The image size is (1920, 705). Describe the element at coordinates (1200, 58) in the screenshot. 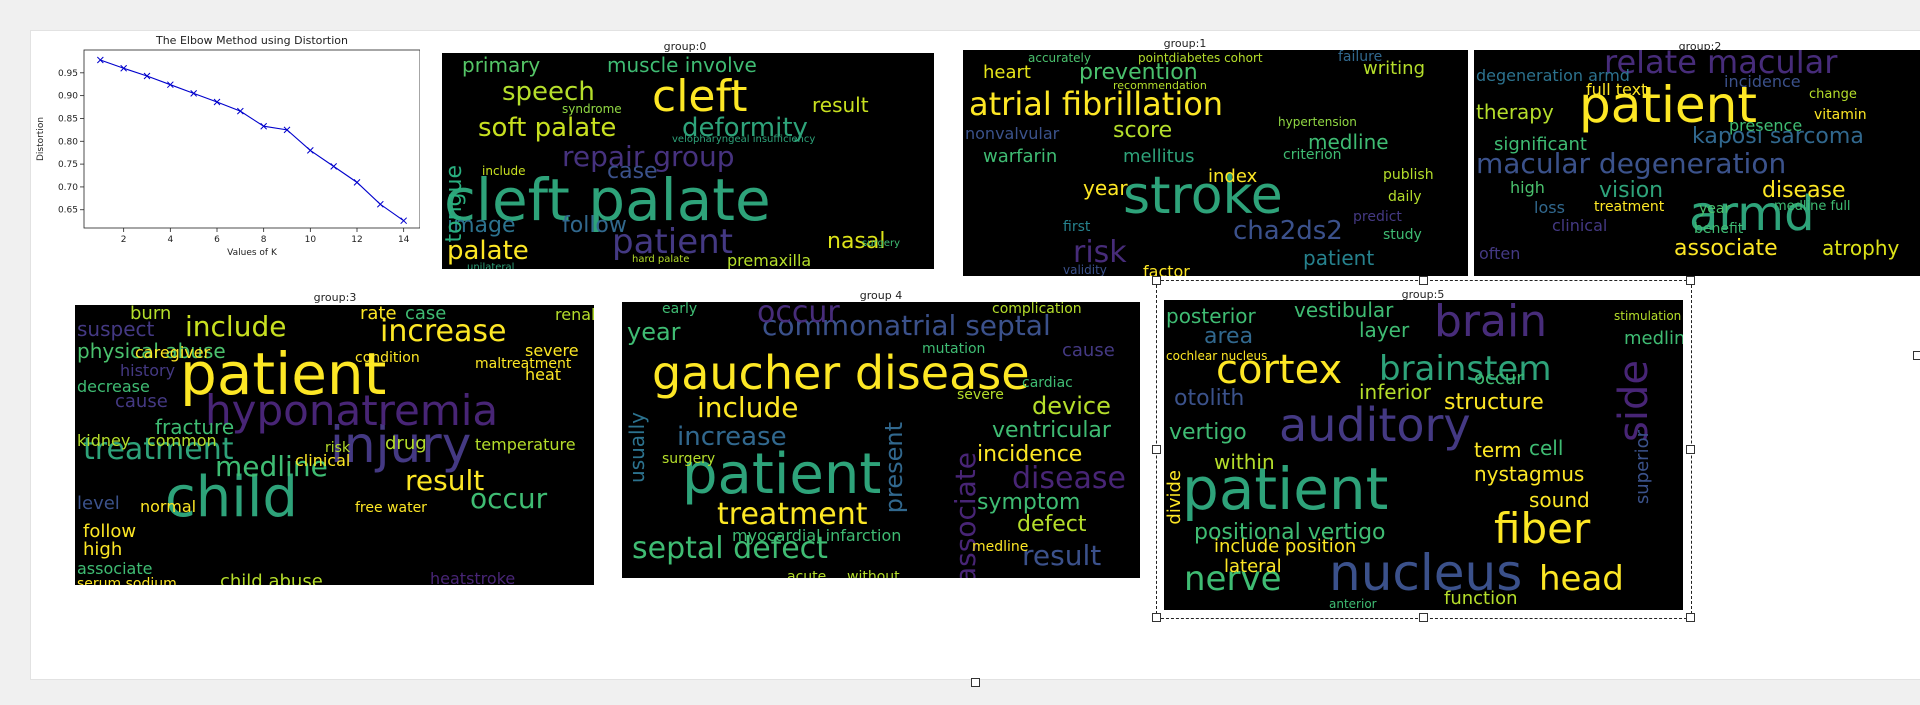

I see `wordcloud-word: pointdiabetes cohort` at that location.